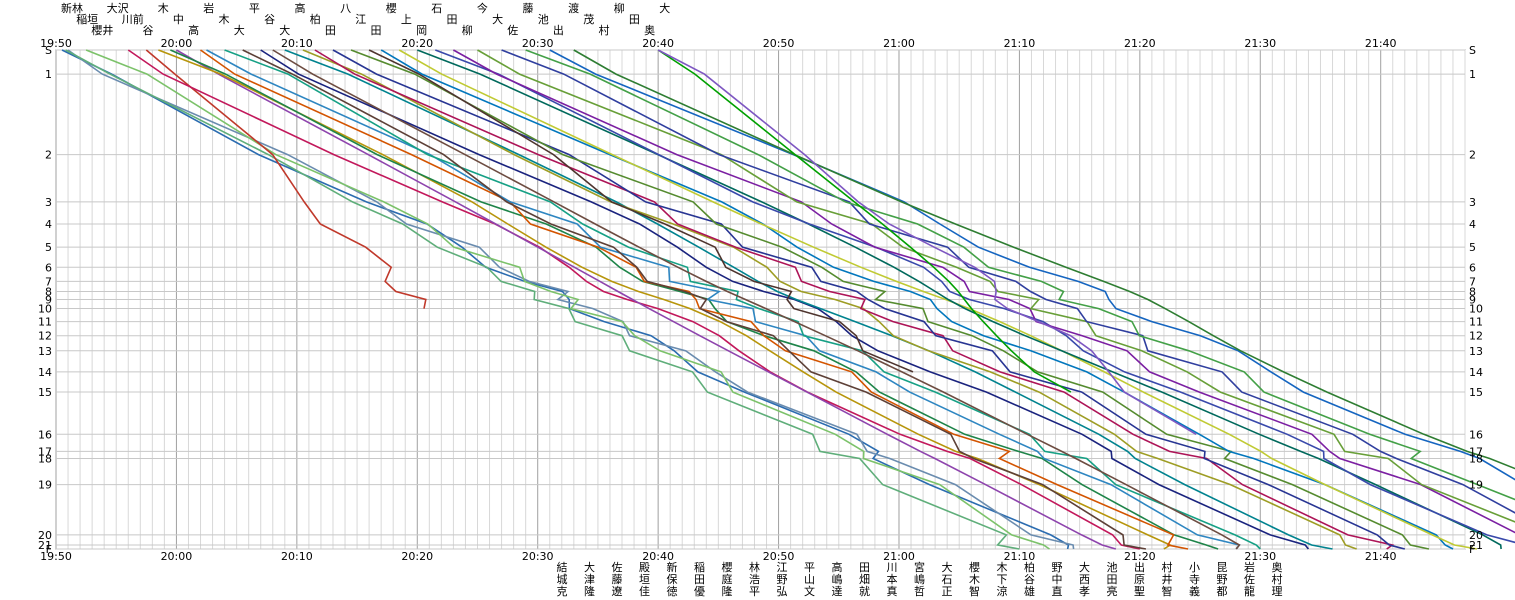 This screenshot has height=600, width=1515. Describe the element at coordinates (1057, 579) in the screenshot. I see `runner-name-bottom-char: 中` at that location.